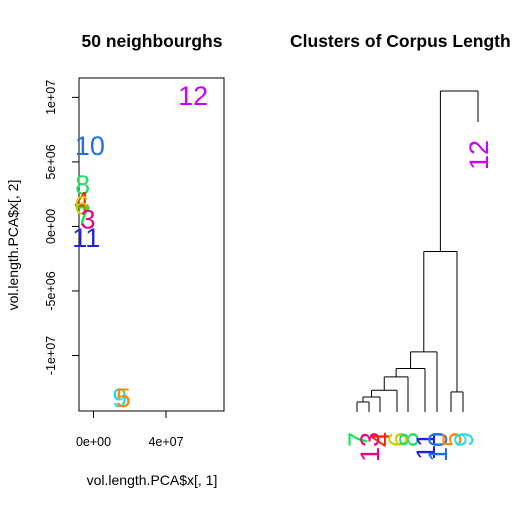  I want to click on leaf-label: 9, so click(464, 439).